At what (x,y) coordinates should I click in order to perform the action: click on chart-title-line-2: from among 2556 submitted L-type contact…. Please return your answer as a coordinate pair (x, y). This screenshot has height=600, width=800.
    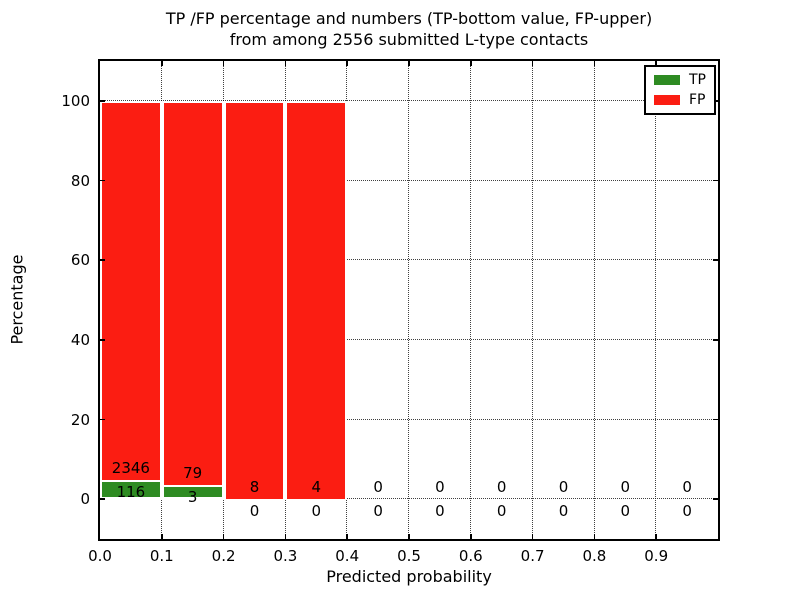
    Looking at the image, I should click on (409, 39).